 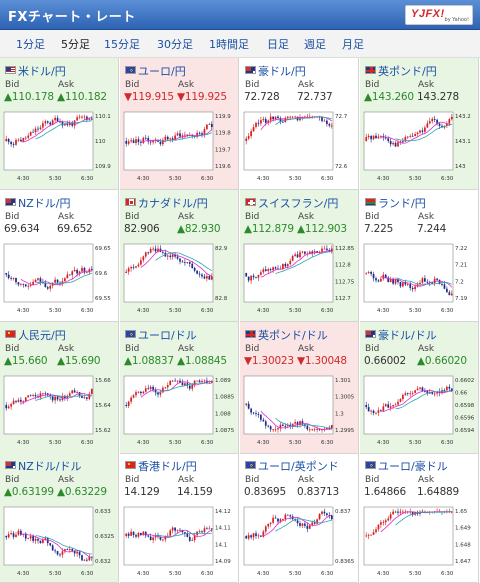 What do you see at coordinates (44, 203) in the screenshot?
I see `pair-name: NZドル/円` at bounding box center [44, 203].